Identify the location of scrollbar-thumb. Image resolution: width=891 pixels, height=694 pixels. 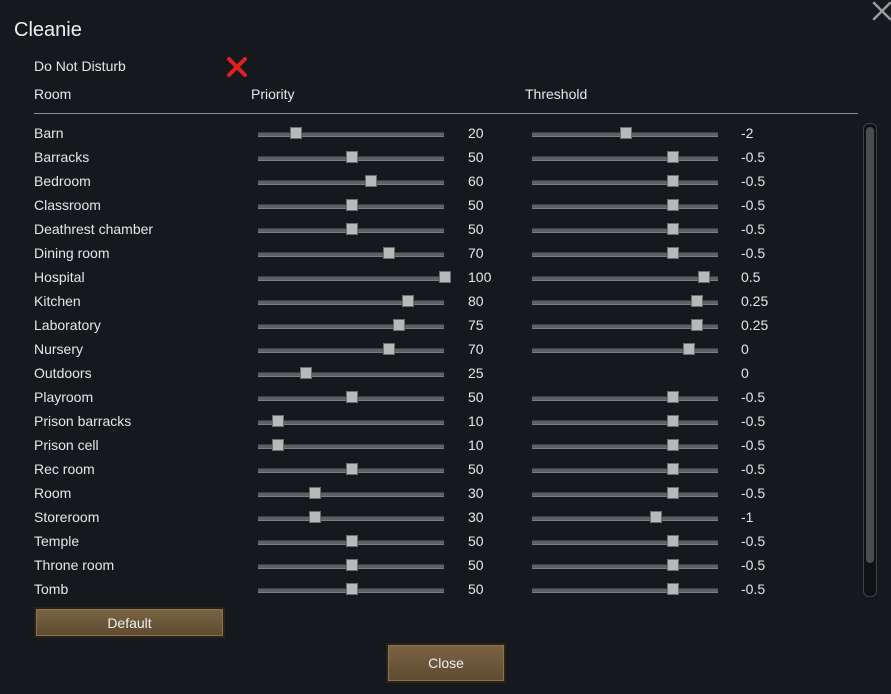
(870, 345).